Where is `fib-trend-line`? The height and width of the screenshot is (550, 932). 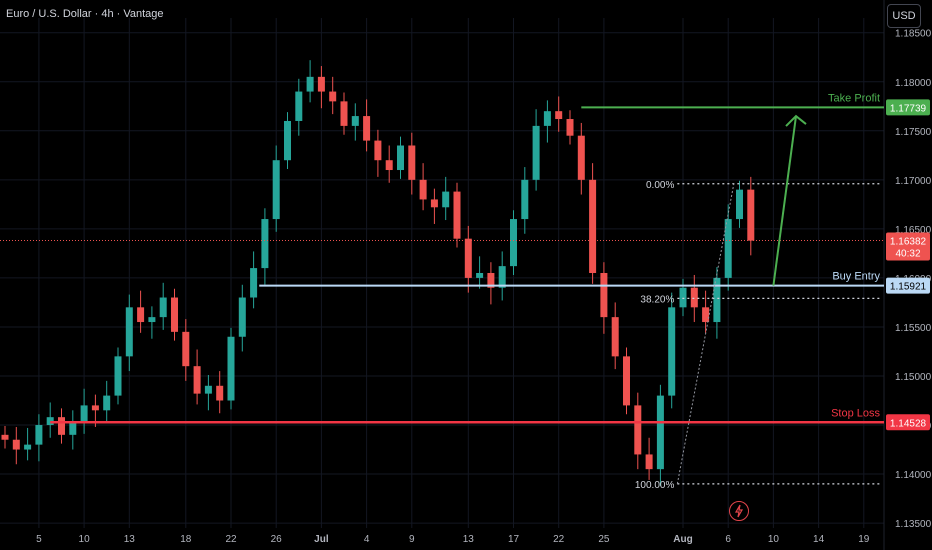
fib-trend-line is located at coordinates (705, 333).